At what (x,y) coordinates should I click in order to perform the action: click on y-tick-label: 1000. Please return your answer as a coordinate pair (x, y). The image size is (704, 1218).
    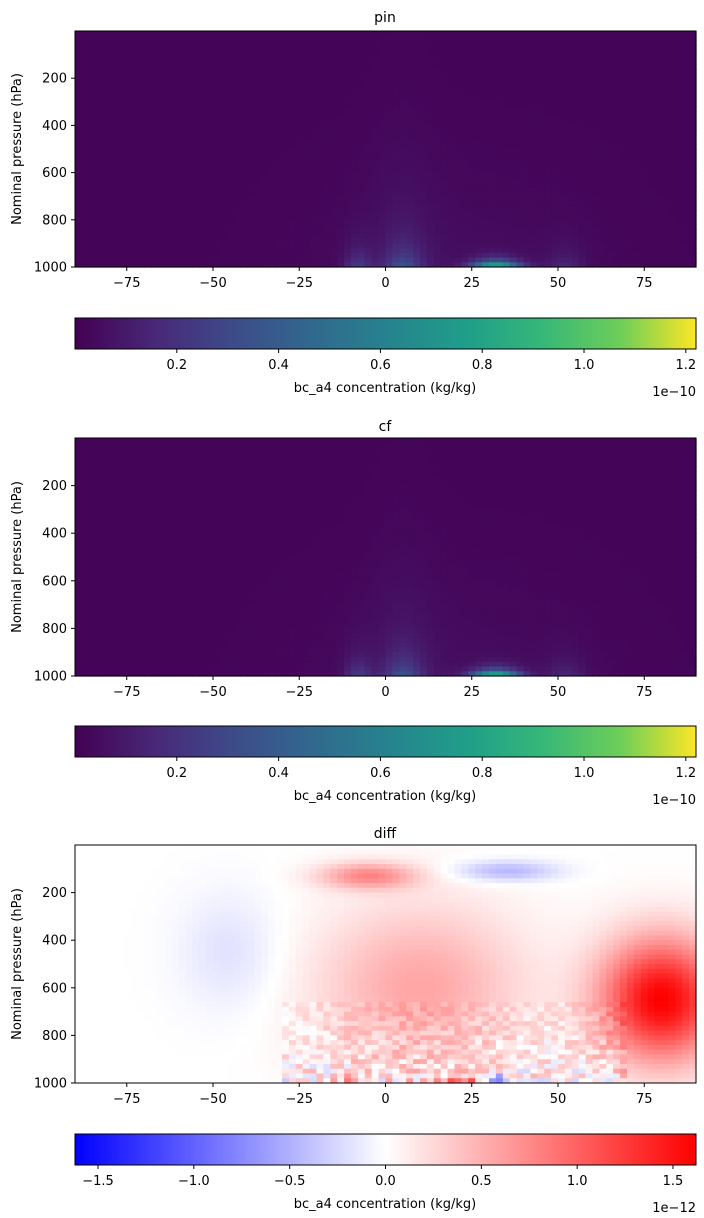
    Looking at the image, I should click on (50, 268).